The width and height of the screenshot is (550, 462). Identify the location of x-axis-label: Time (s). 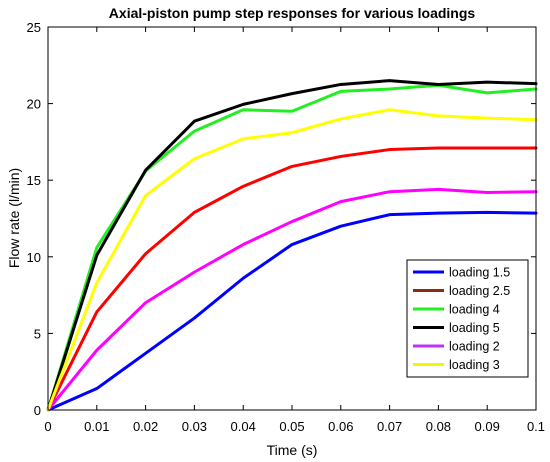
(292, 450).